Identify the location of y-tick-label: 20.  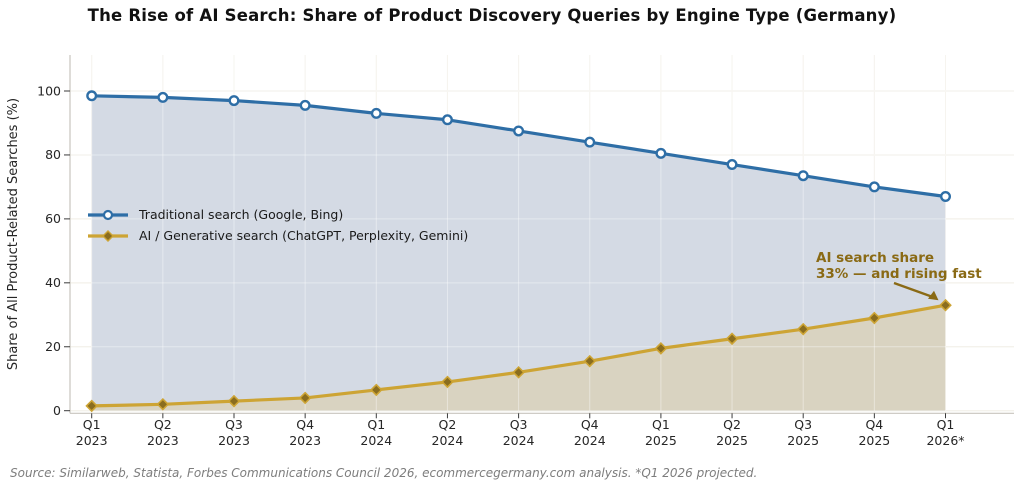
(53, 346).